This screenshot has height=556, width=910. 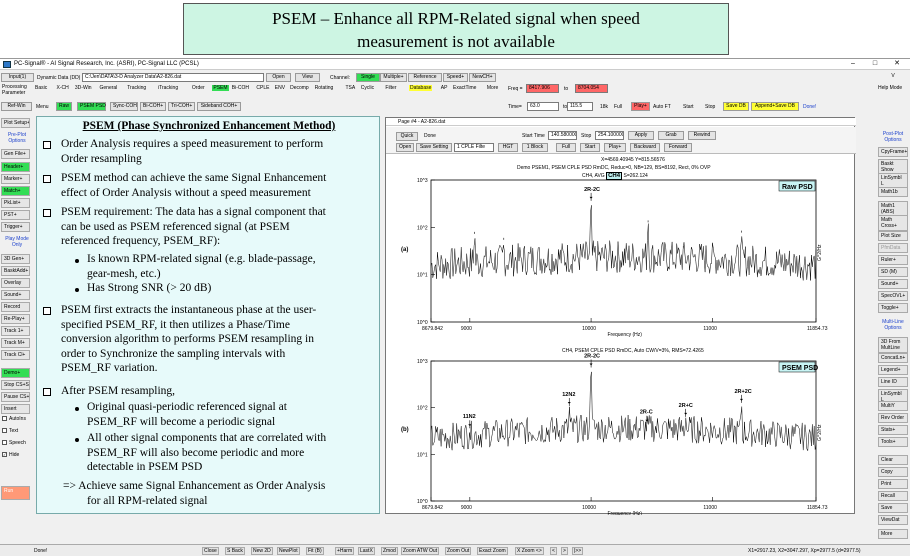 What do you see at coordinates (702, 135) in the screenshot?
I see `rewind-button: Rewind` at bounding box center [702, 135].